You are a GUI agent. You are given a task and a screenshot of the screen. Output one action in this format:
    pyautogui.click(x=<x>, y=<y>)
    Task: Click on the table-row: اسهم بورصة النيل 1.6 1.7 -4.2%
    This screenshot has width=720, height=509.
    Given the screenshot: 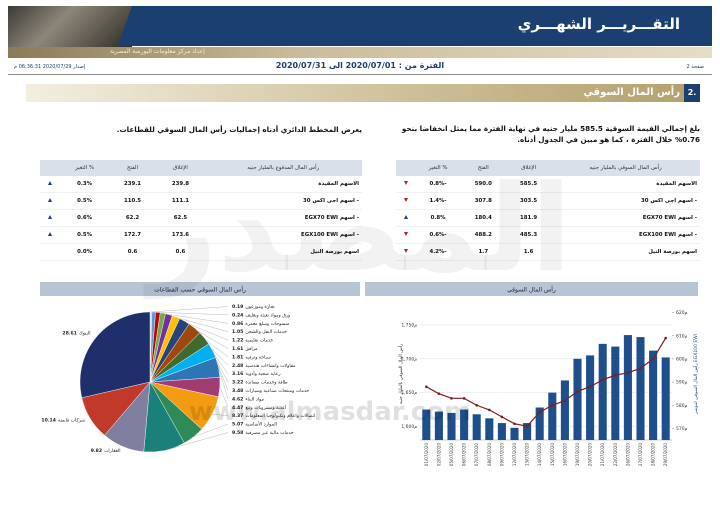 What is the action you would take?
    pyautogui.click(x=548, y=252)
    